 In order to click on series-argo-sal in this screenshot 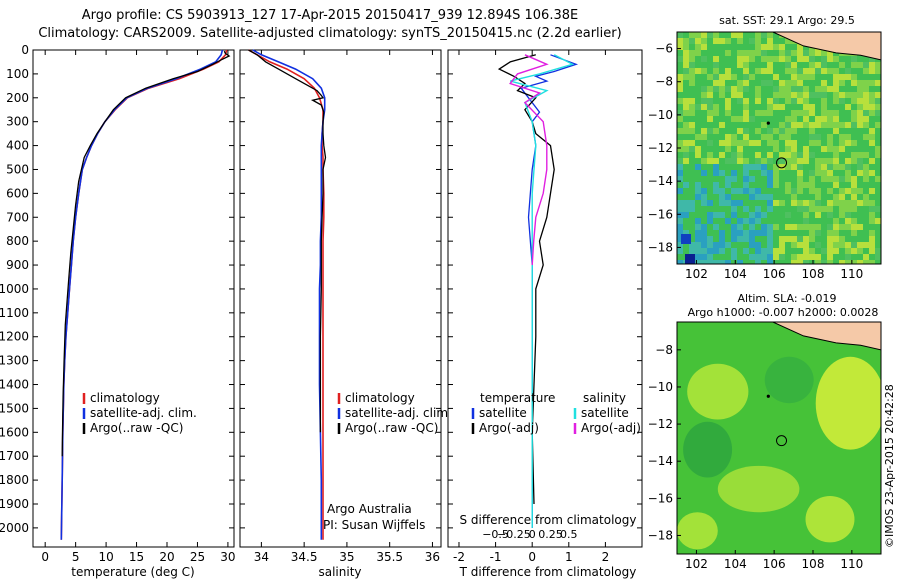, I will do `click(287, 241)`.